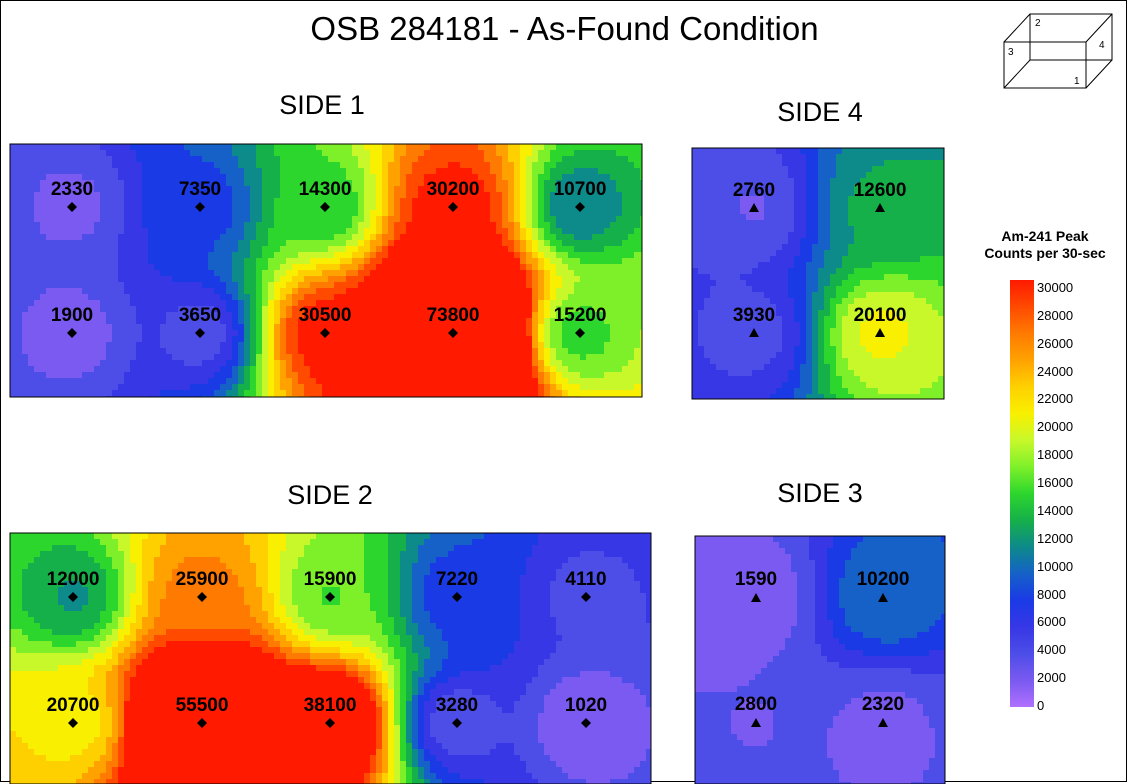 The height and width of the screenshot is (784, 1129). I want to click on data-point-label: 12000, so click(73, 579).